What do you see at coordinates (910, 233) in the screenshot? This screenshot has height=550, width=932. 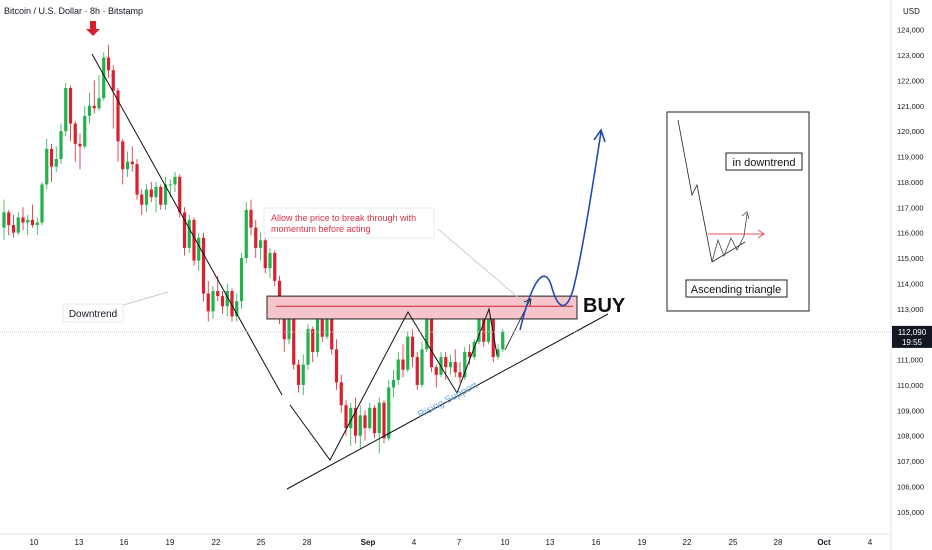 I see `y-tick-label: 116,000` at bounding box center [910, 233].